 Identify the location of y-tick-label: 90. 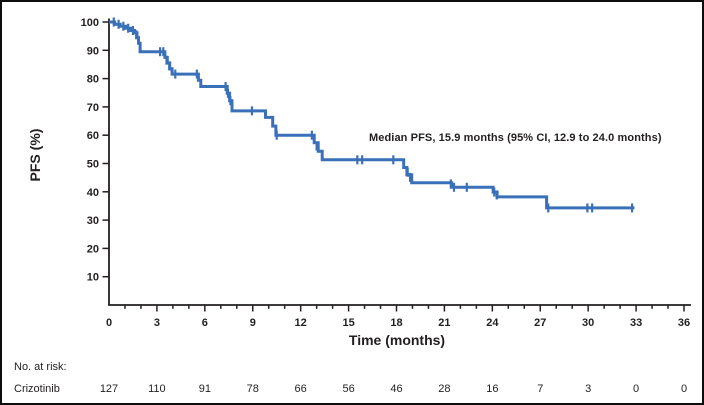
(93, 51).